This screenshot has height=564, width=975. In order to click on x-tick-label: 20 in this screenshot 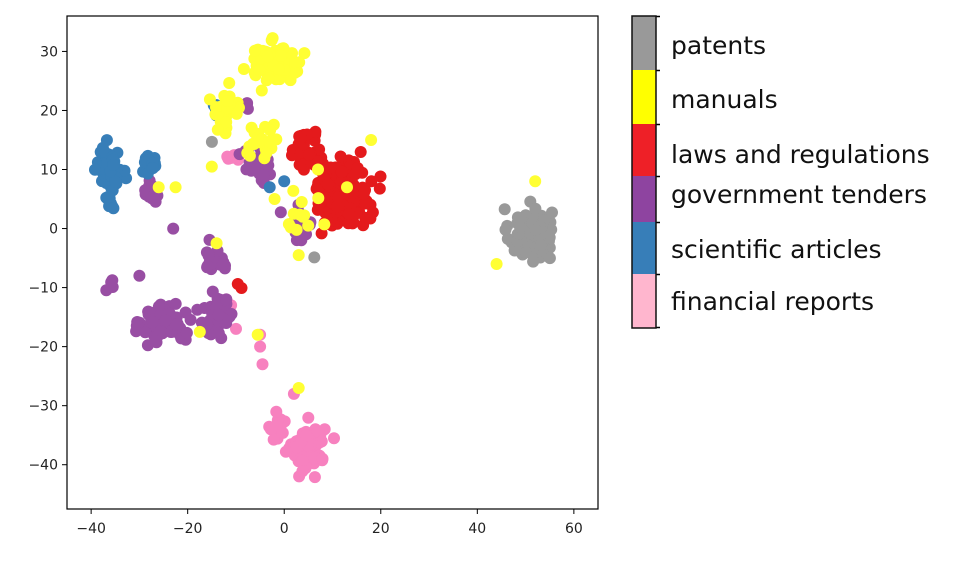, I will do `click(381, 529)`.